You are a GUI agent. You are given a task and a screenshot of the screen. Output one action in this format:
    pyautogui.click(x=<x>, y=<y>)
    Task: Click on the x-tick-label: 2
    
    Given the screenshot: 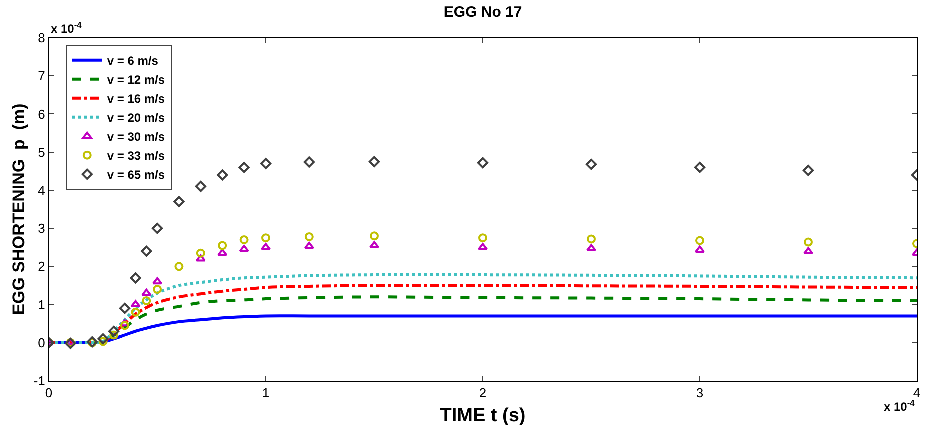 What is the action you would take?
    pyautogui.click(x=483, y=393)
    